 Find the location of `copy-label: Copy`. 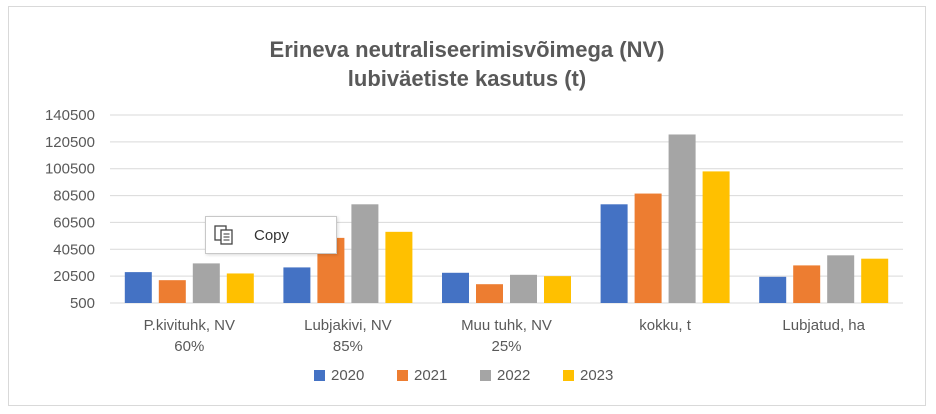

copy-label: Copy is located at coordinates (272, 235).